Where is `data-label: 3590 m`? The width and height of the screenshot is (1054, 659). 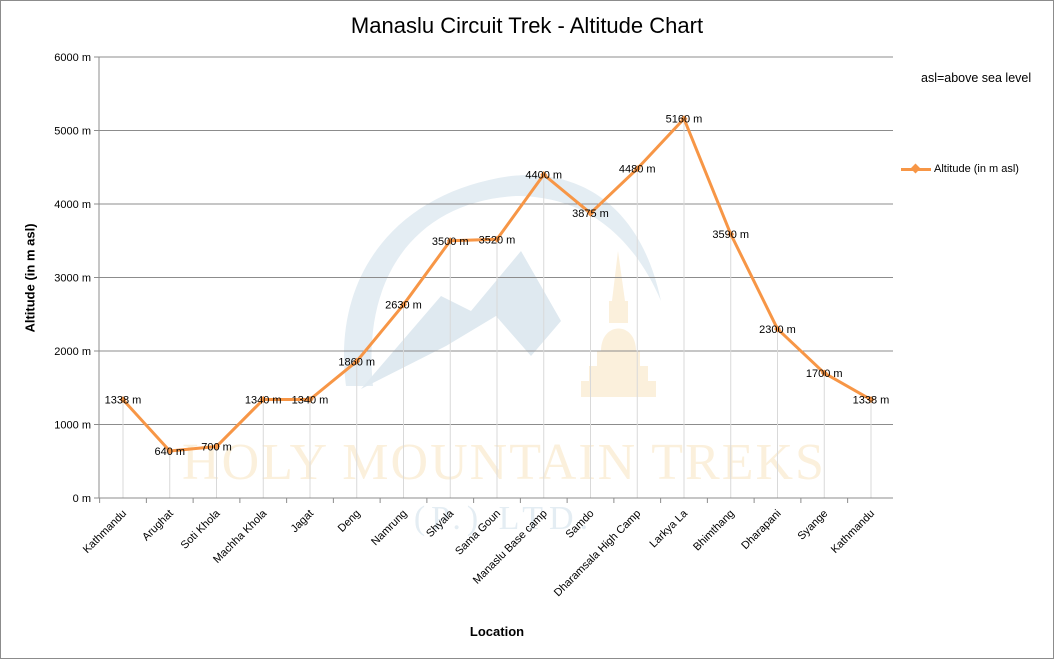
data-label: 3590 m is located at coordinates (730, 235).